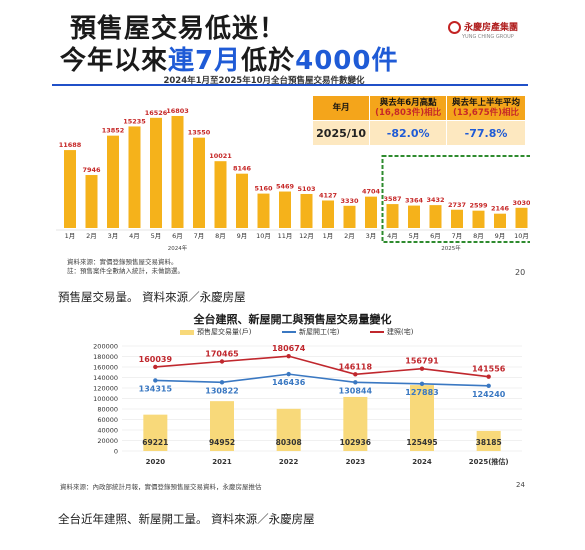 The width and height of the screenshot is (585, 550). Describe the element at coordinates (285, 187) in the screenshot. I see `bar-value-label: 5469` at that location.